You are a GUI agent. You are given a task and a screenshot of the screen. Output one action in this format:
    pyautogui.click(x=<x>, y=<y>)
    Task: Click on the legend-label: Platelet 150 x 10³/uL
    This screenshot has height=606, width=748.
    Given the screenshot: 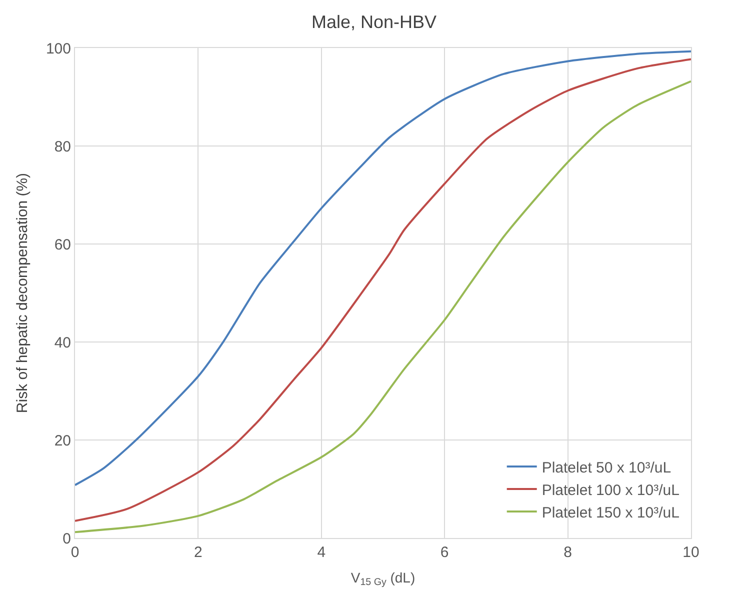 What is the action you would take?
    pyautogui.click(x=611, y=513)
    